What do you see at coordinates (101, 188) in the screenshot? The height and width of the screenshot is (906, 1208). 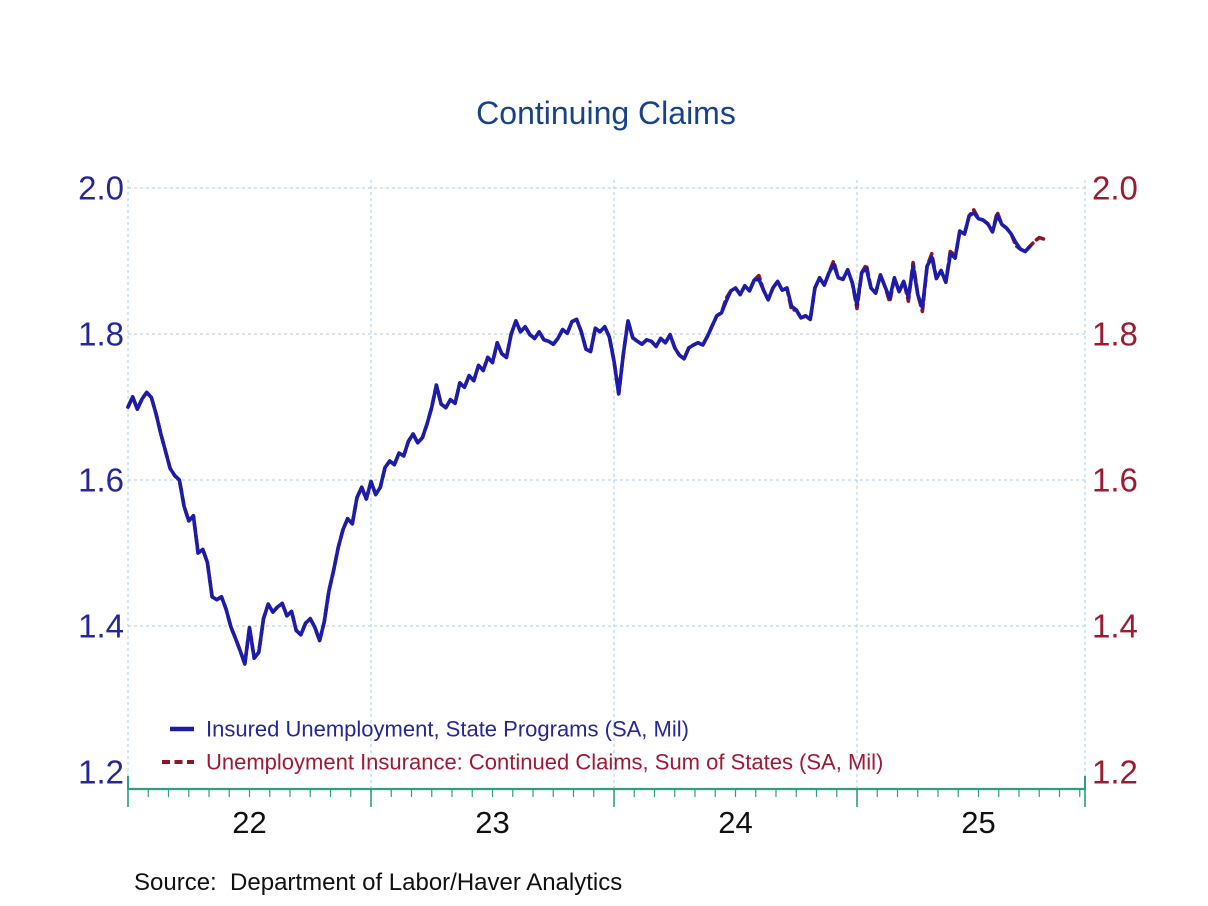 I see `y-axis-label-left: 2.0` at bounding box center [101, 188].